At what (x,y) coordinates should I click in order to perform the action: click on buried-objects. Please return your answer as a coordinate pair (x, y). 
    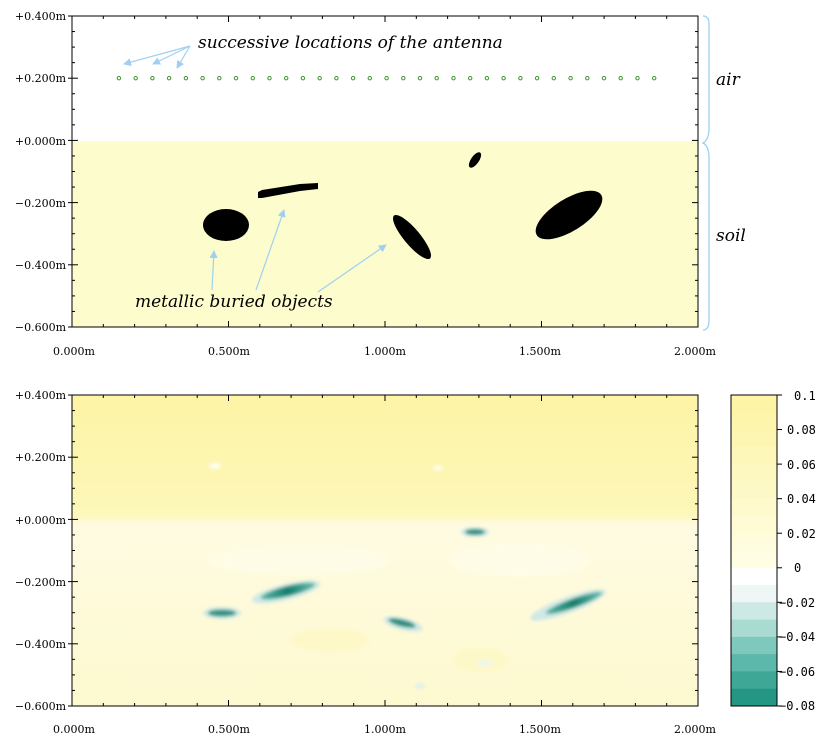
    Looking at the image, I should click on (403, 206).